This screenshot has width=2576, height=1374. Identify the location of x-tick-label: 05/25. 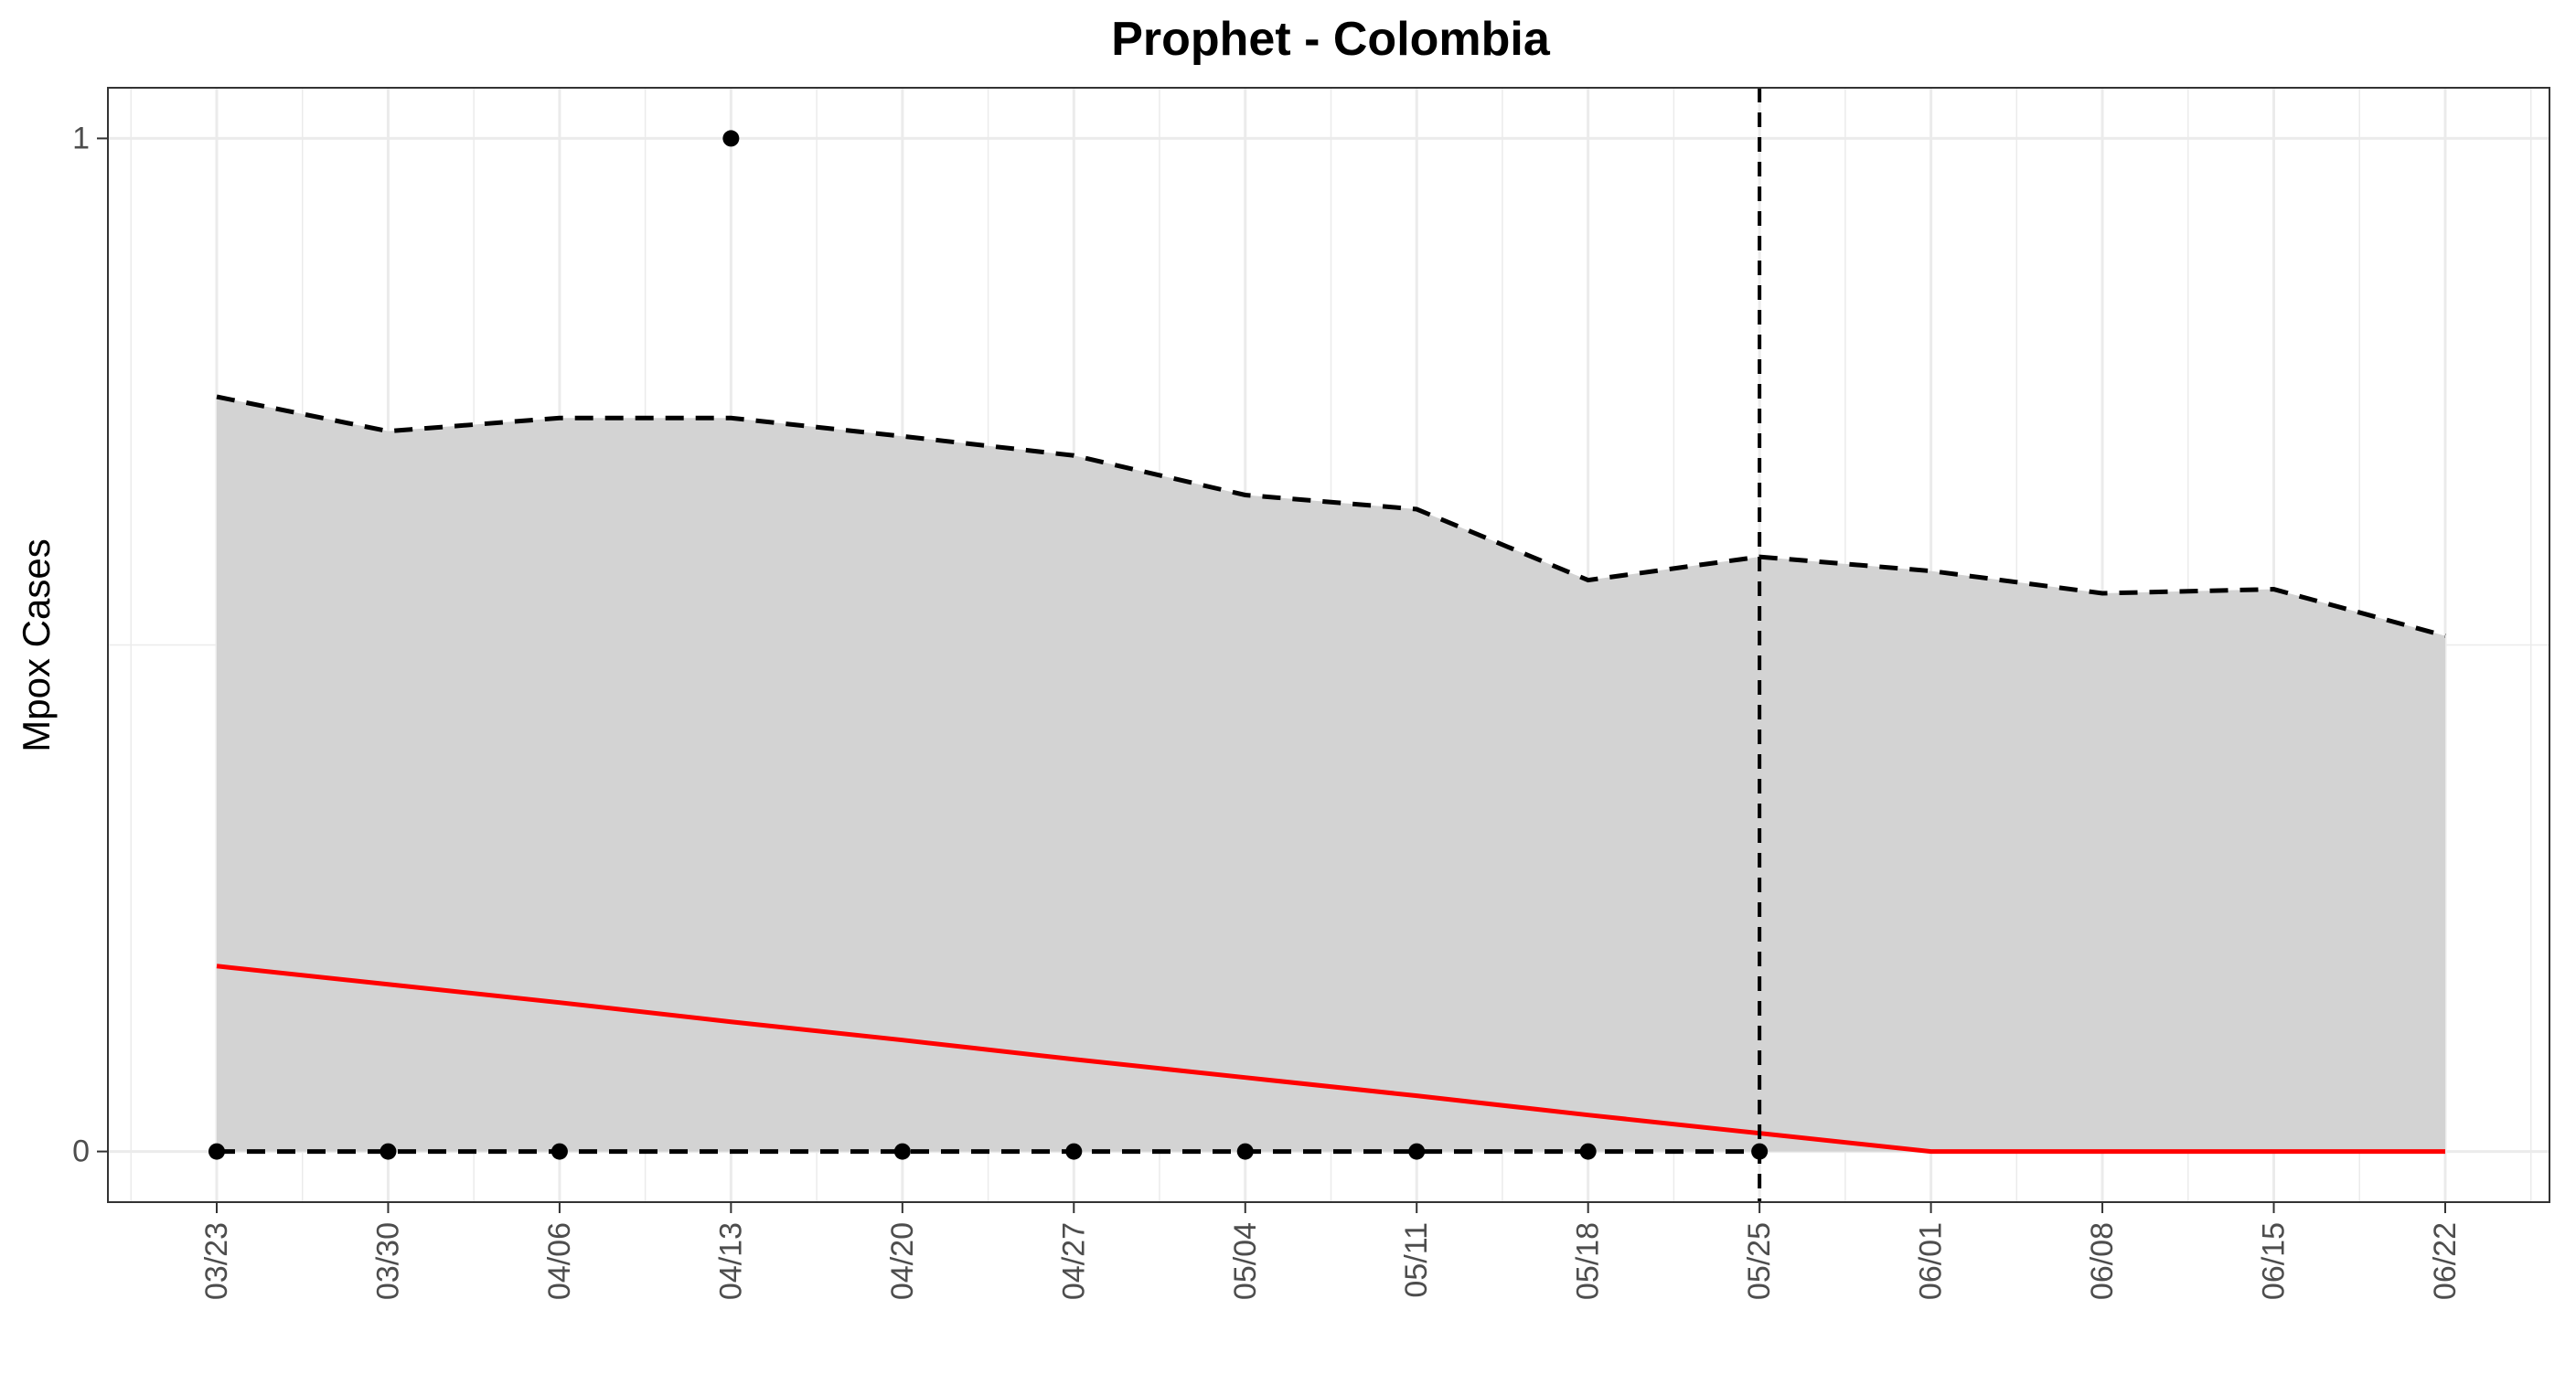
(1759, 1261).